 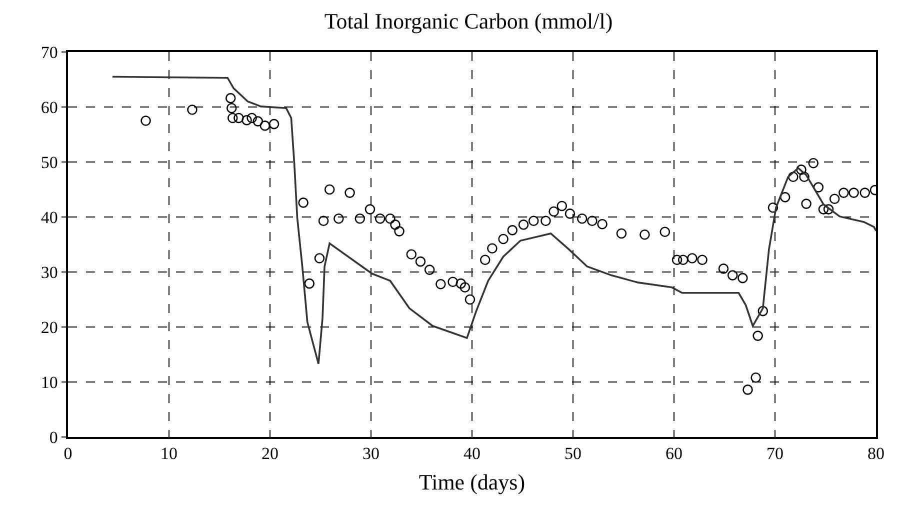 What do you see at coordinates (49, 327) in the screenshot?
I see `y-tick-label: 20` at bounding box center [49, 327].